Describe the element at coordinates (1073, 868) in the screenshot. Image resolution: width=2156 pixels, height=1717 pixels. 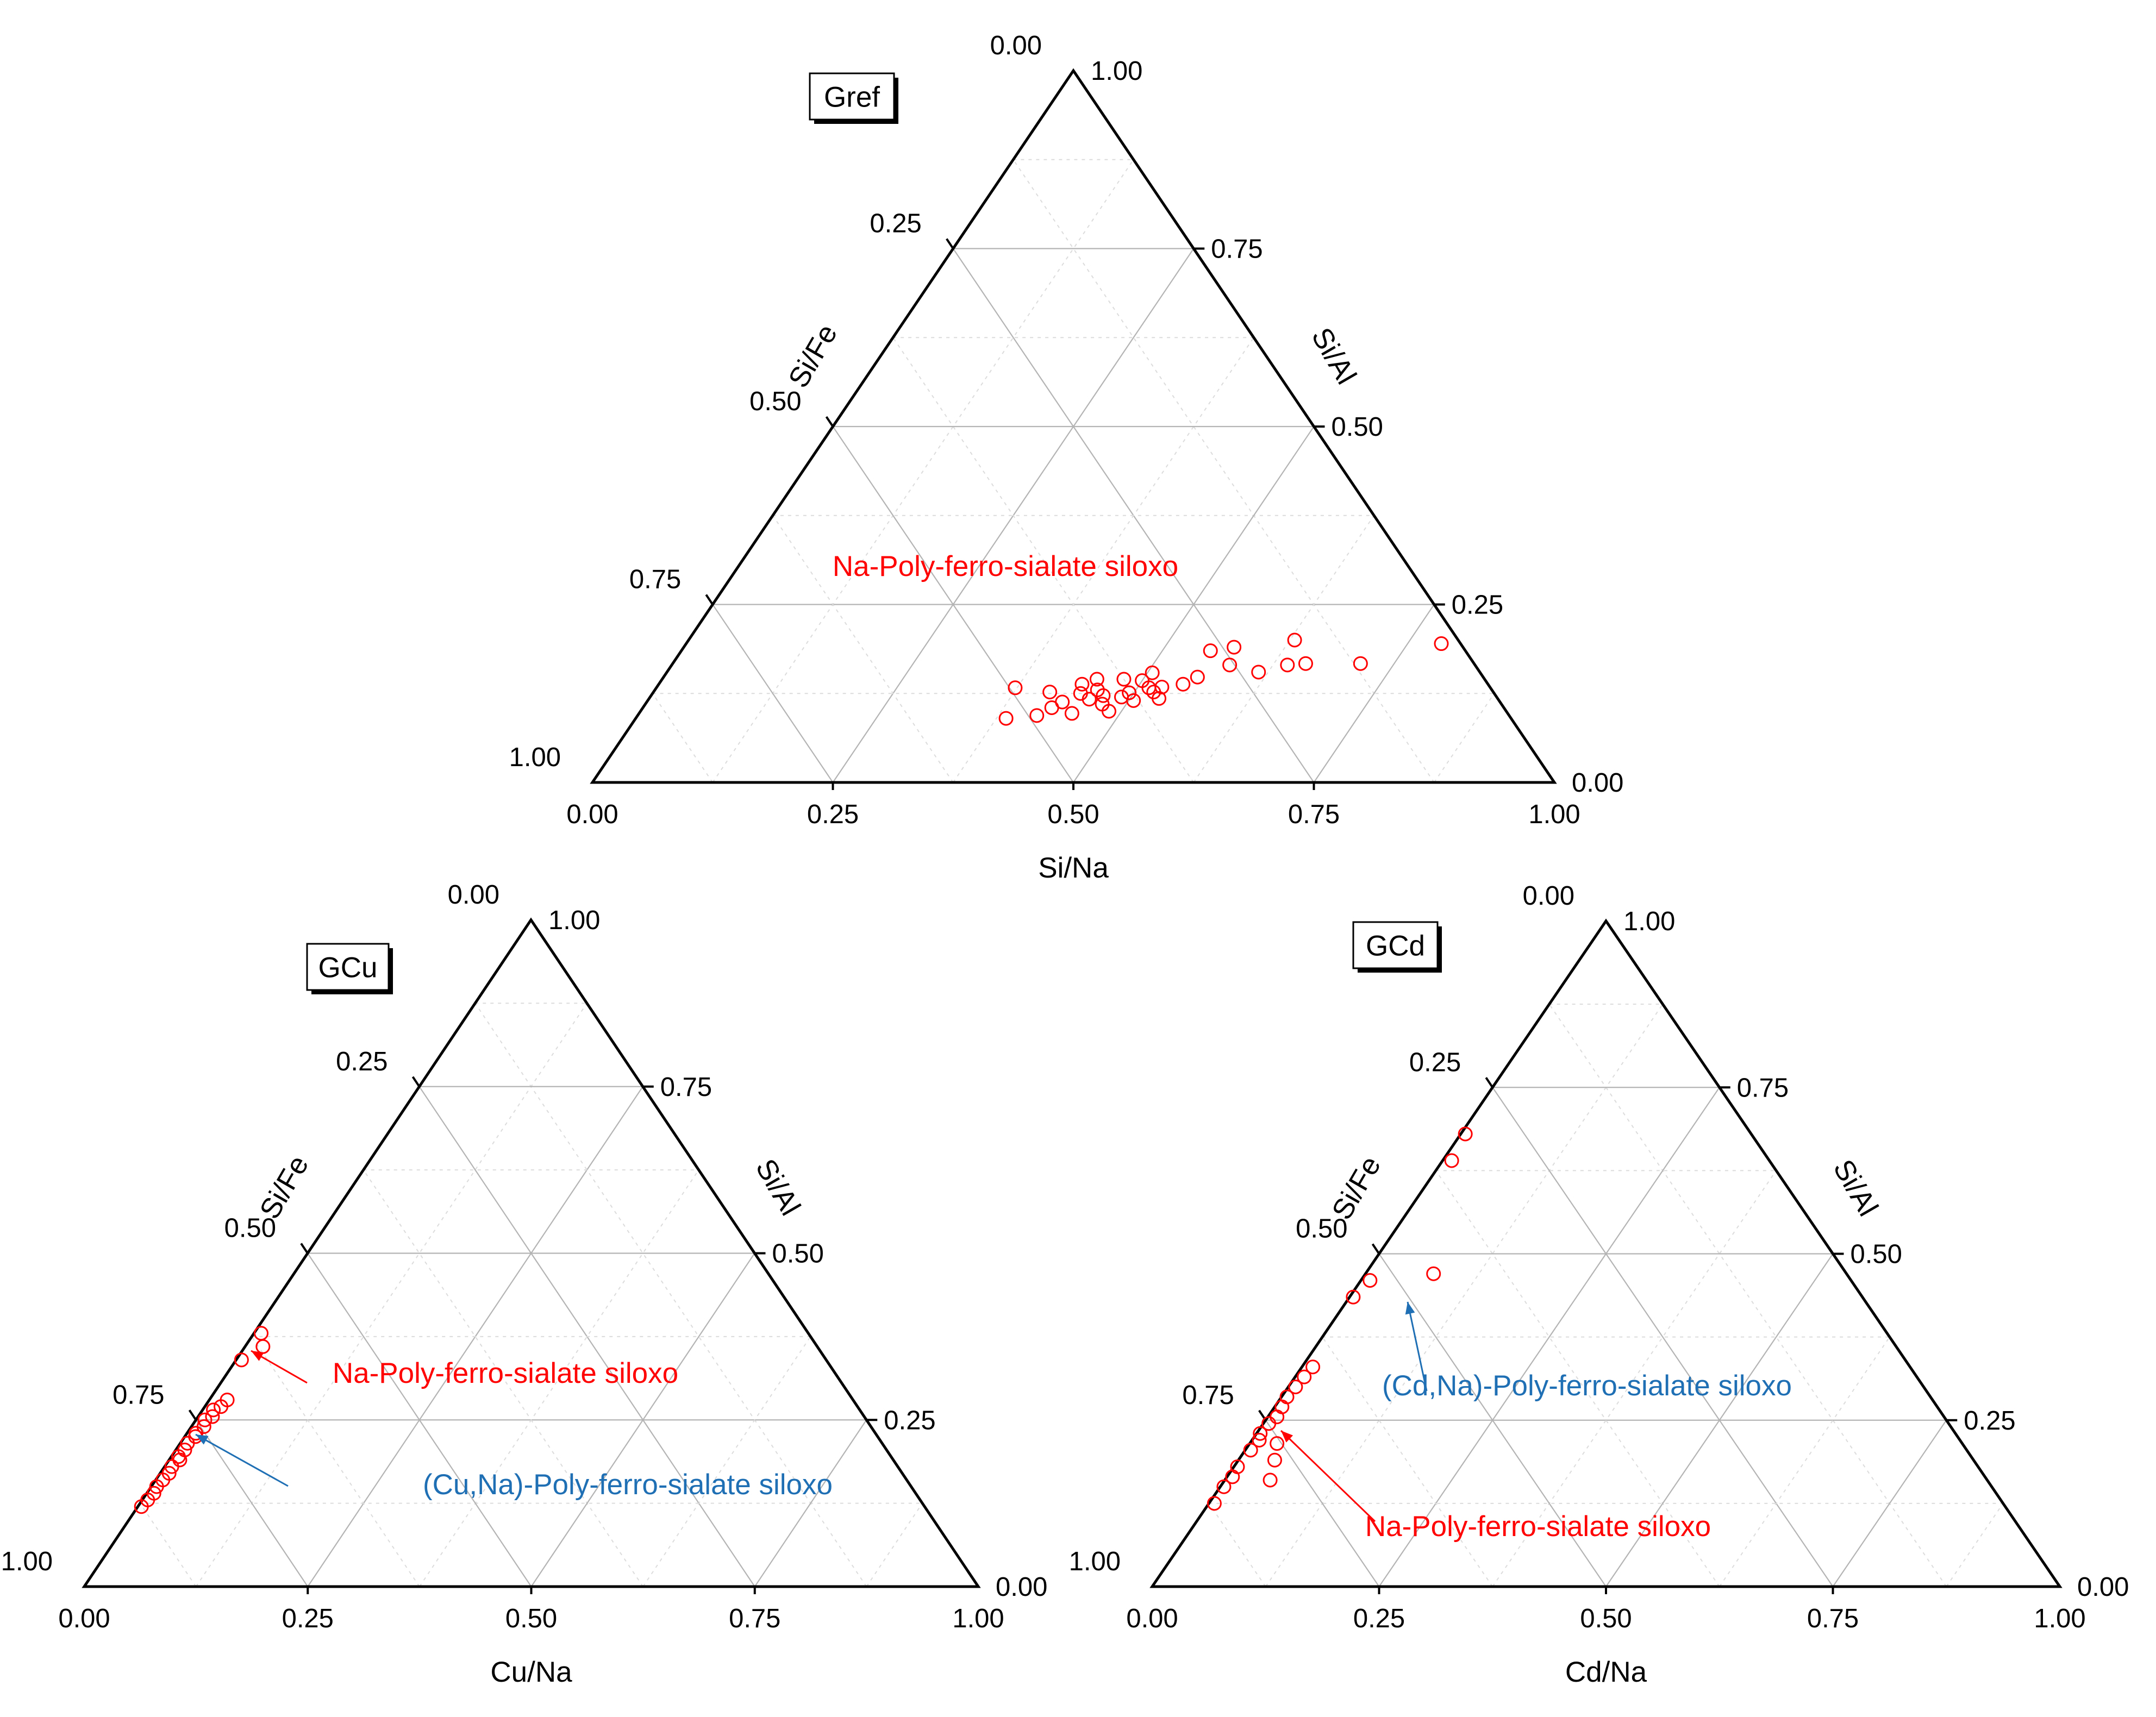
I see `bottom-axis-title: Si/Na` at that location.